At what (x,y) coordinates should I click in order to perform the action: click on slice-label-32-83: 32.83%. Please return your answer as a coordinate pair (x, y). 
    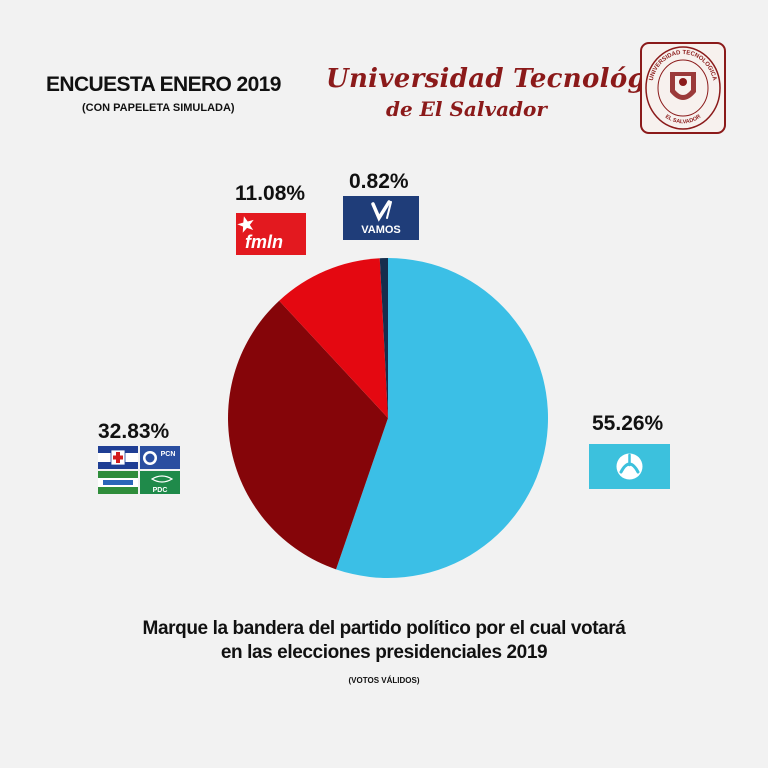
    Looking at the image, I should click on (134, 431).